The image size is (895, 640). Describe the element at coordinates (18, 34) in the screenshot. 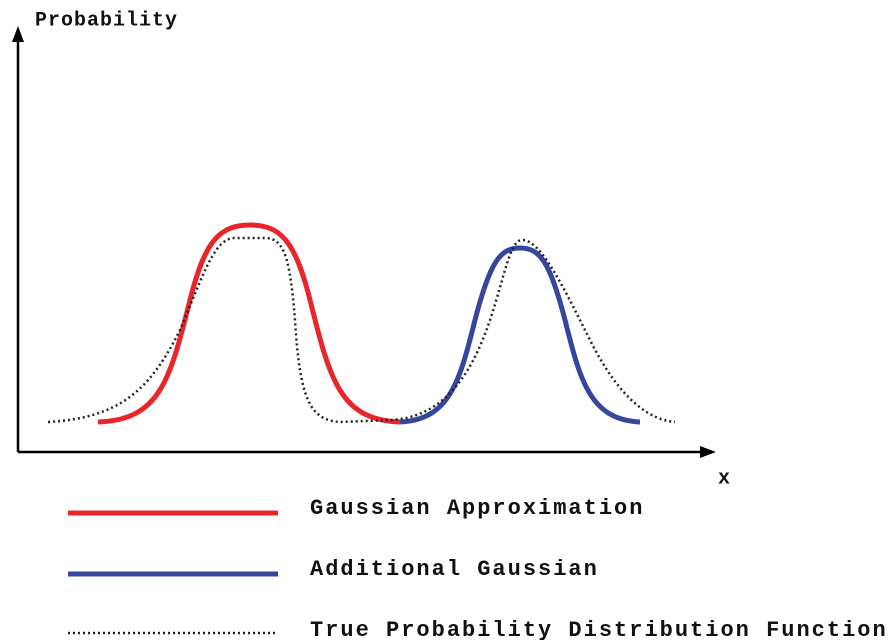

I see `y-axis-arrow` at that location.